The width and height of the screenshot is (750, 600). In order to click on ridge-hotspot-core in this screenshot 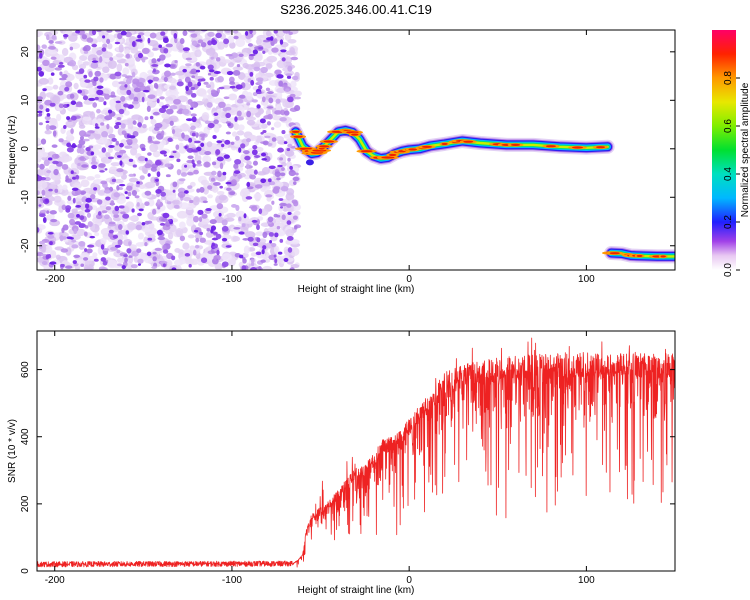, I will do `click(388, 157)`.